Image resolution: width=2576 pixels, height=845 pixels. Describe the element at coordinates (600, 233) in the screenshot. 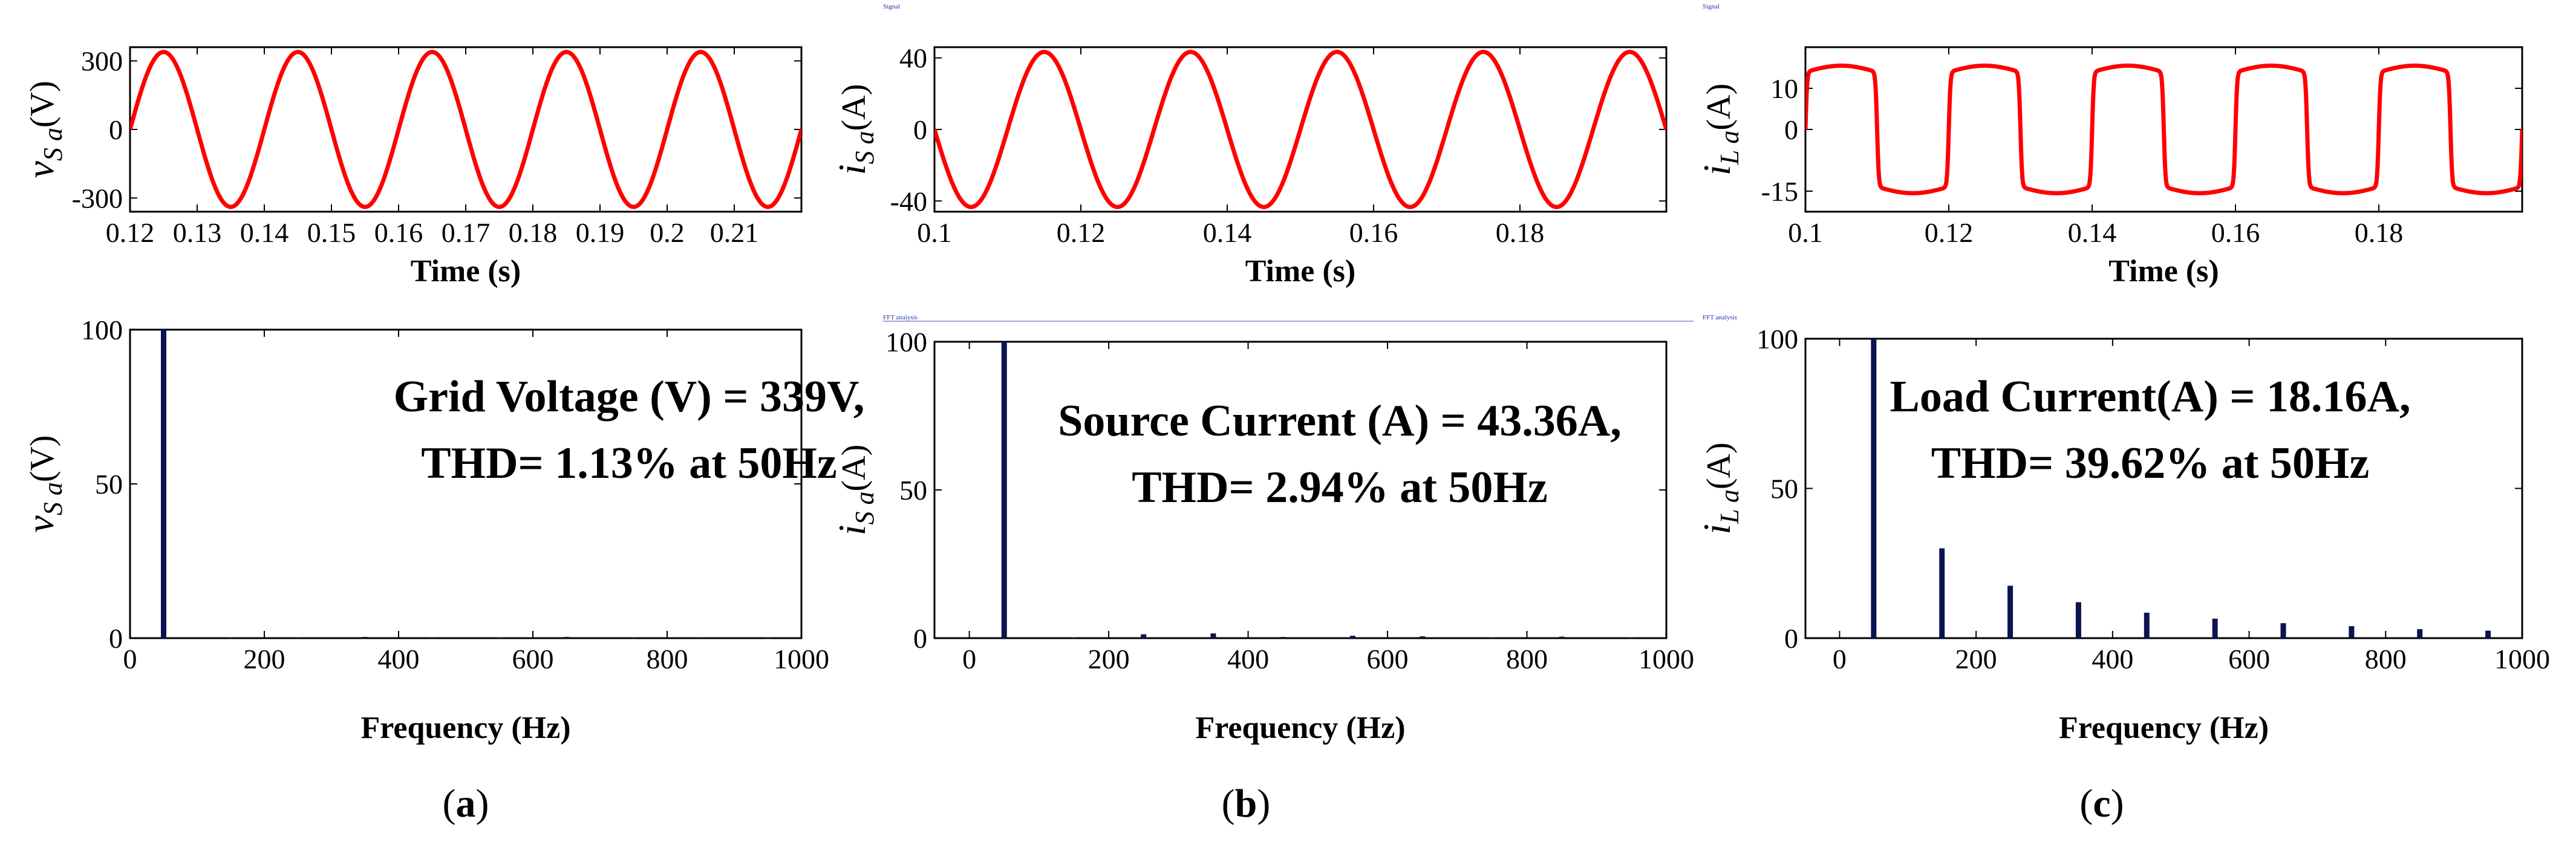

I see `x-tick-label: 0.19` at that location.